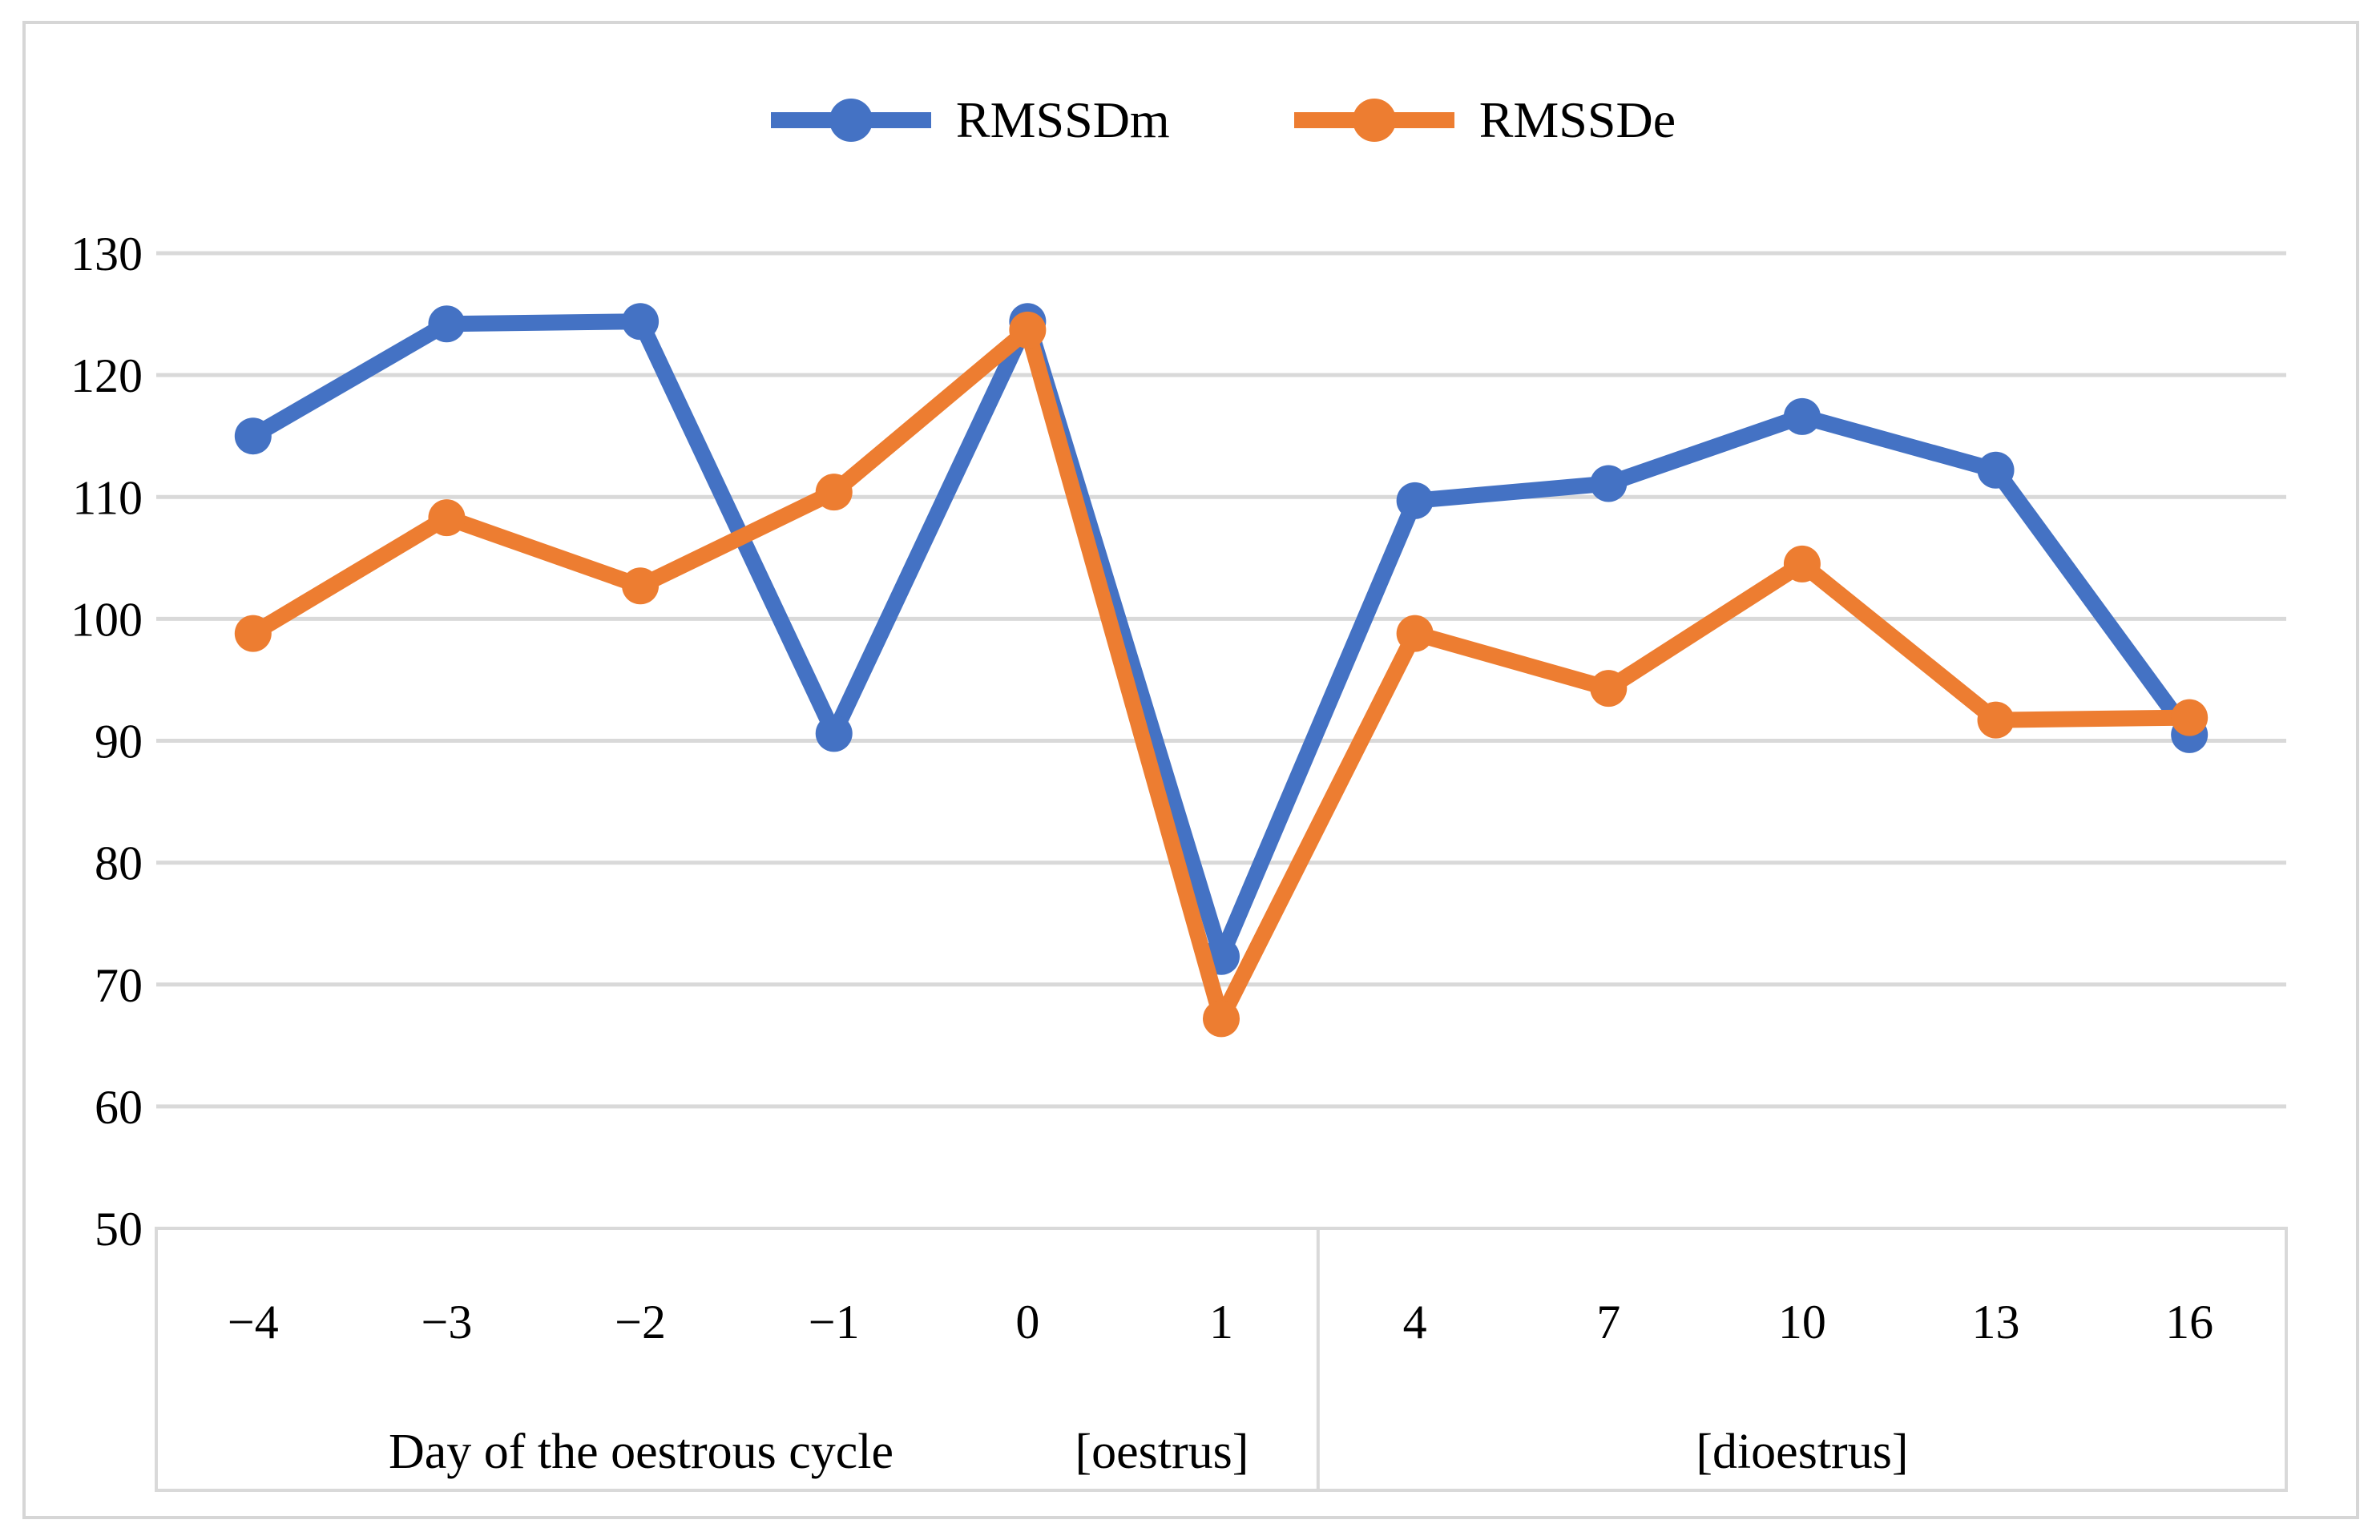 The height and width of the screenshot is (1540, 2380). I want to click on legend: RMSSDm RMSSDe, so click(1221, 121).